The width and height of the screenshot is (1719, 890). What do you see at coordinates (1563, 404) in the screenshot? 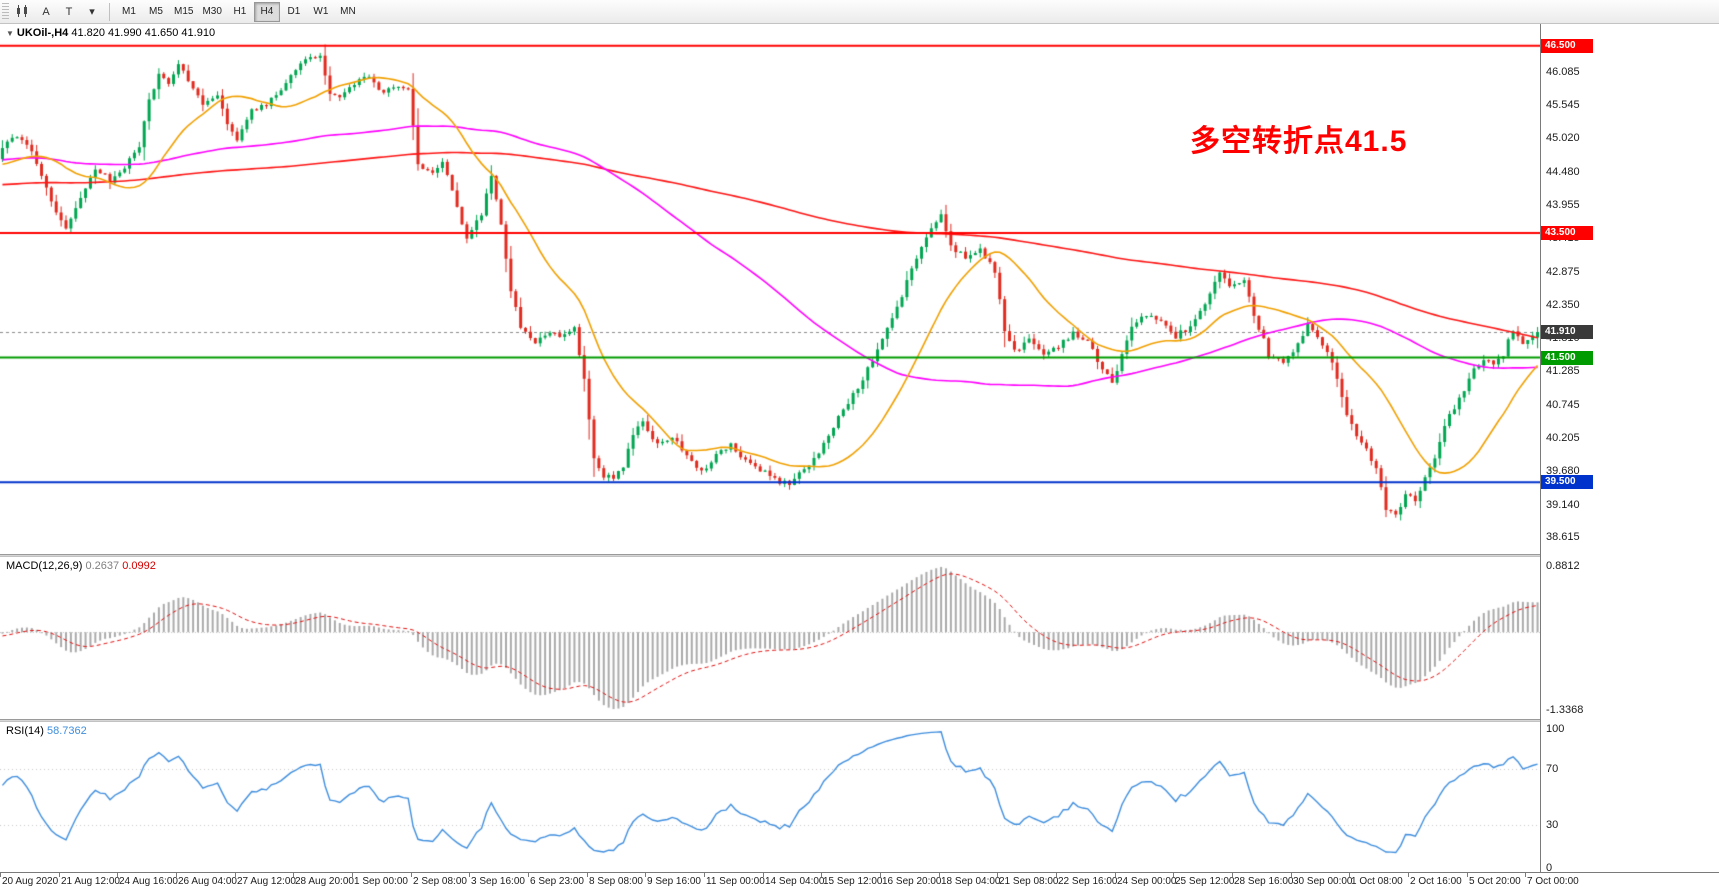
I see `price-axis-label: 40.745` at bounding box center [1563, 404].